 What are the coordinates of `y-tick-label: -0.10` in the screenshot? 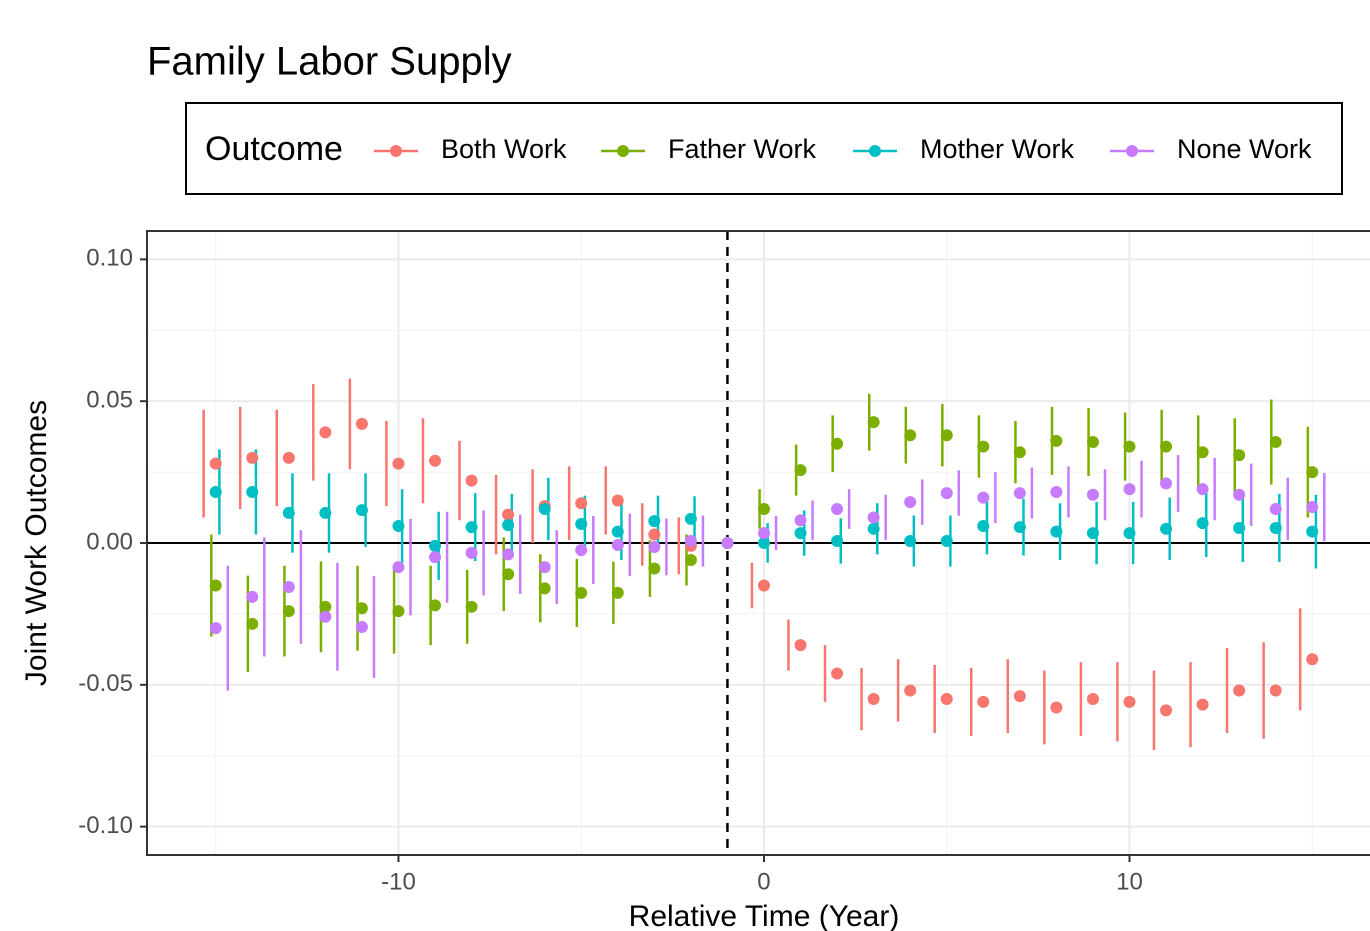 It's located at (105, 825).